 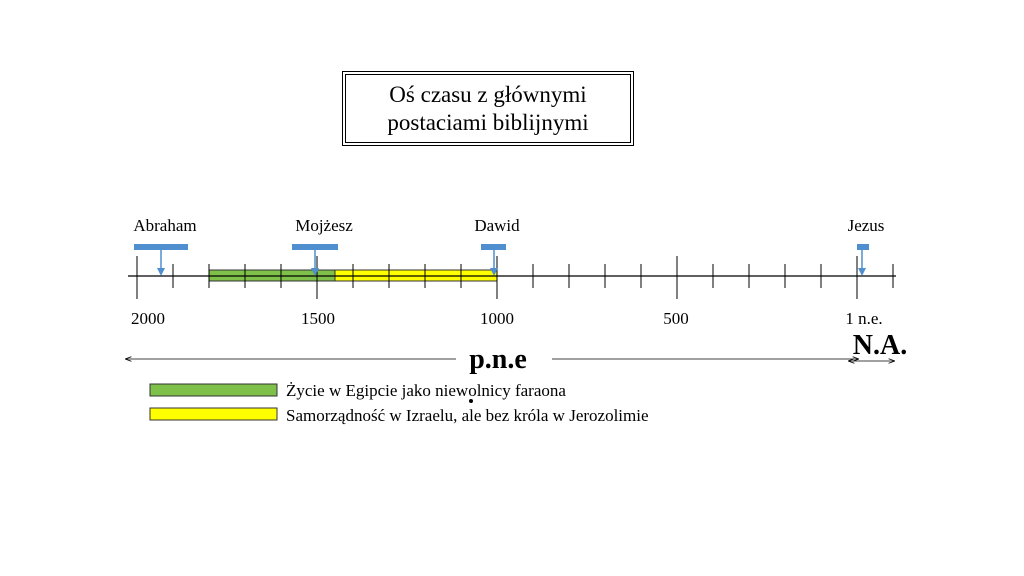 I want to click on figure-marker-mojzesz, so click(x=315, y=260).